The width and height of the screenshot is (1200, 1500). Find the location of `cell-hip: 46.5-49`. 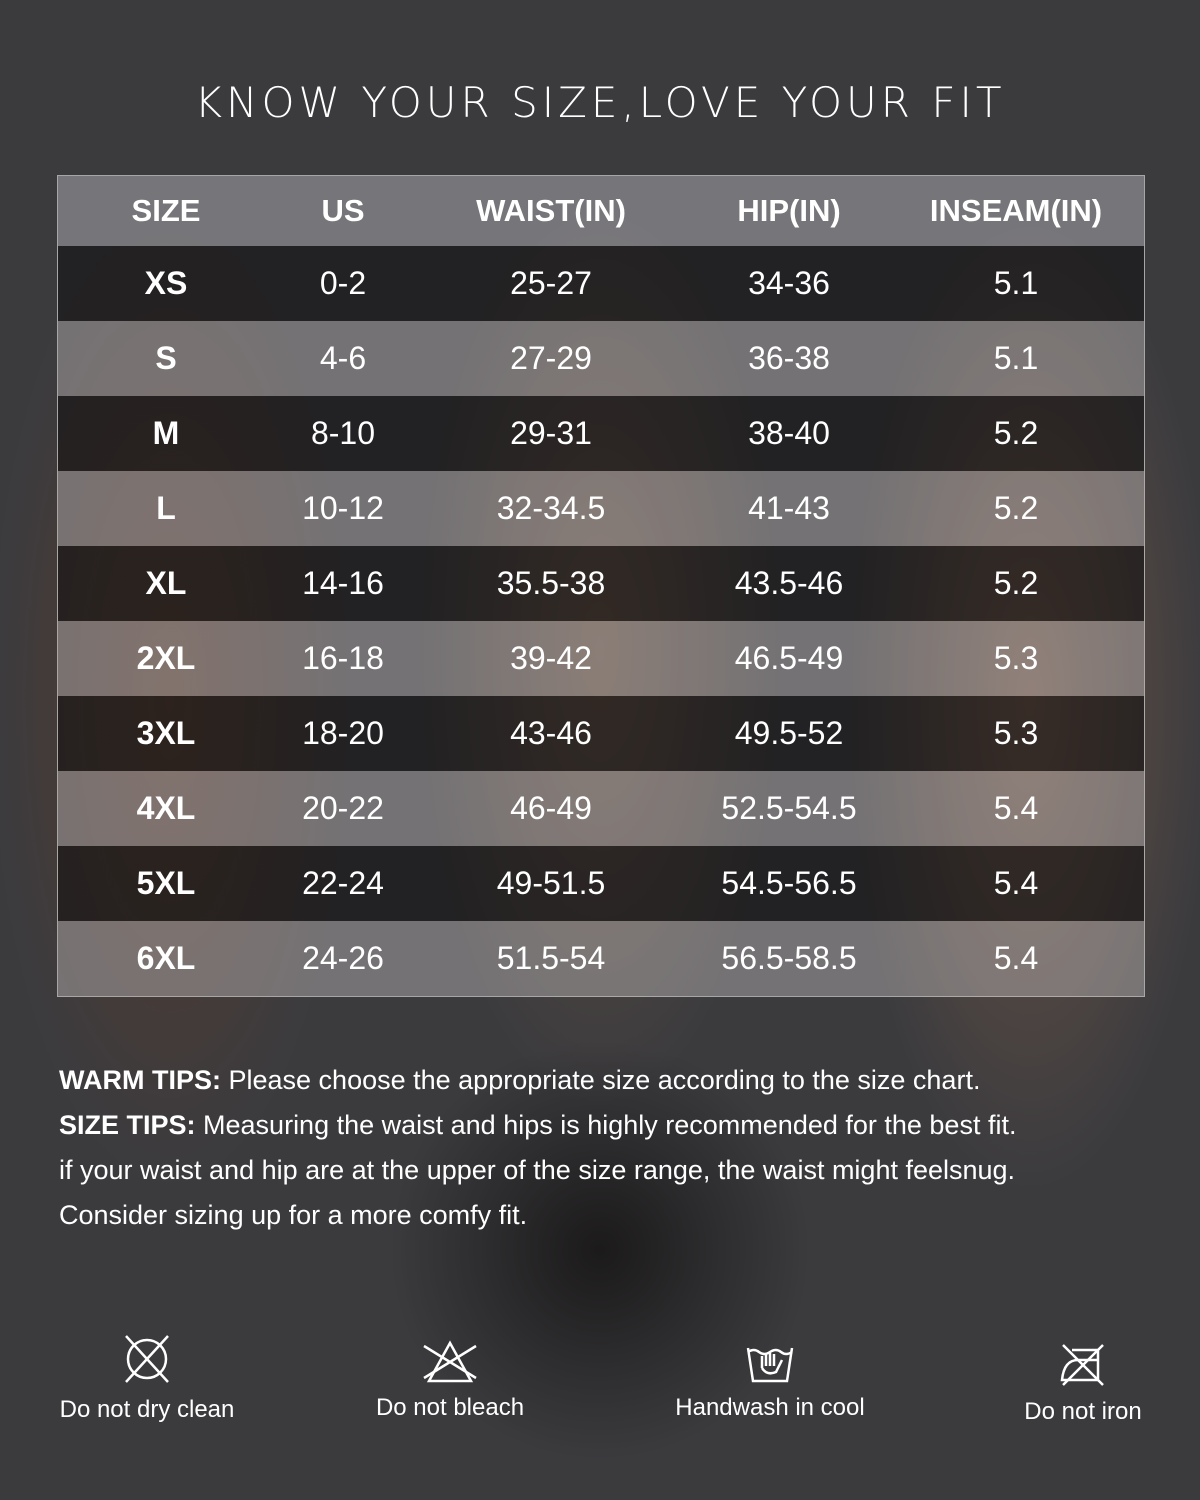

cell-hip: 46.5-49 is located at coordinates (789, 658).